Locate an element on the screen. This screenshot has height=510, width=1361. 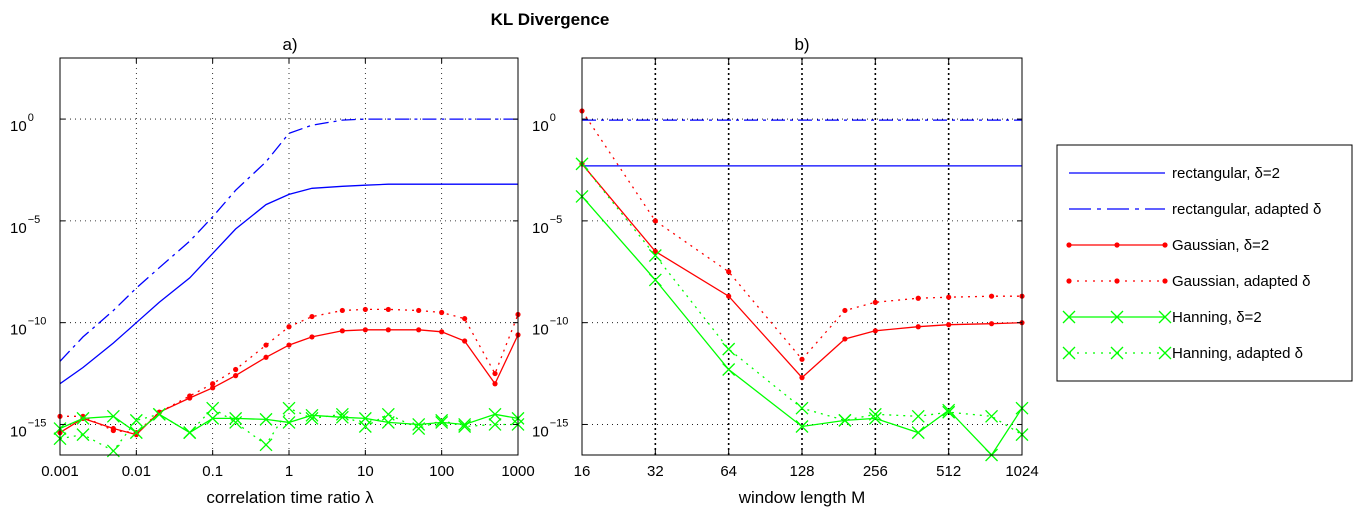
legend-label: Gaussian, adapted δ is located at coordinates (1241, 281).